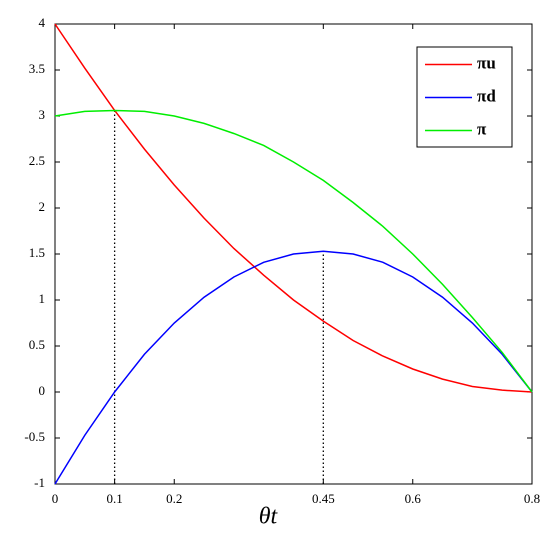 Image resolution: width=550 pixels, height=538 pixels. I want to click on x-tick-label: 0.6, so click(413, 498).